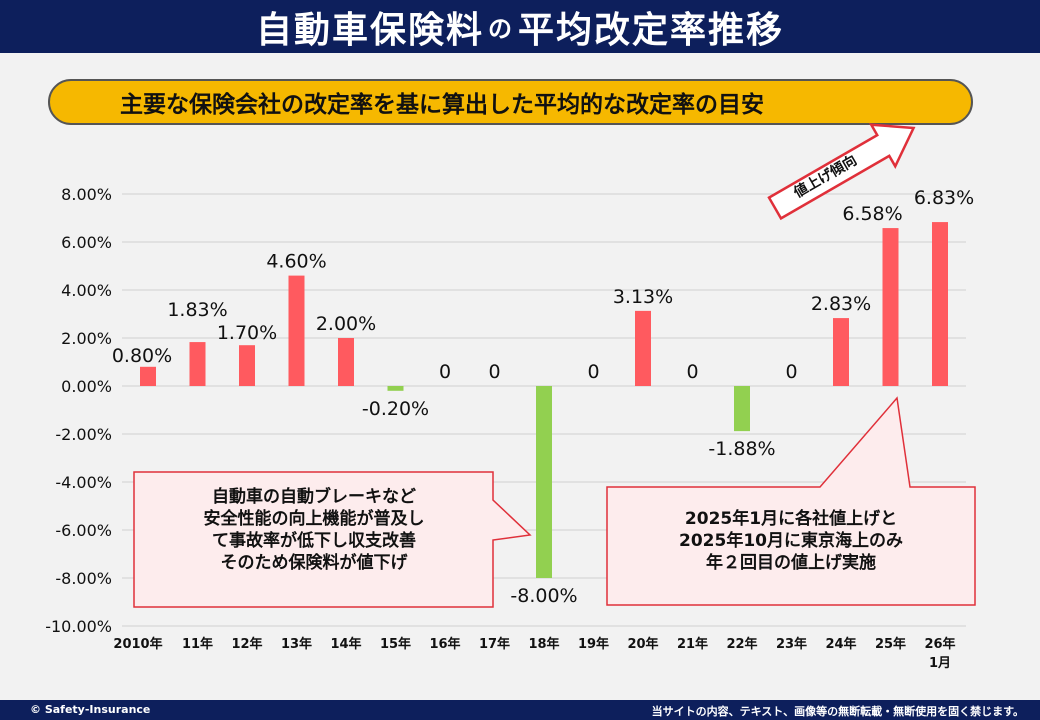 The image size is (1040, 720). I want to click on callout-line: 2025年10月に東京海上のみ, so click(791, 541).